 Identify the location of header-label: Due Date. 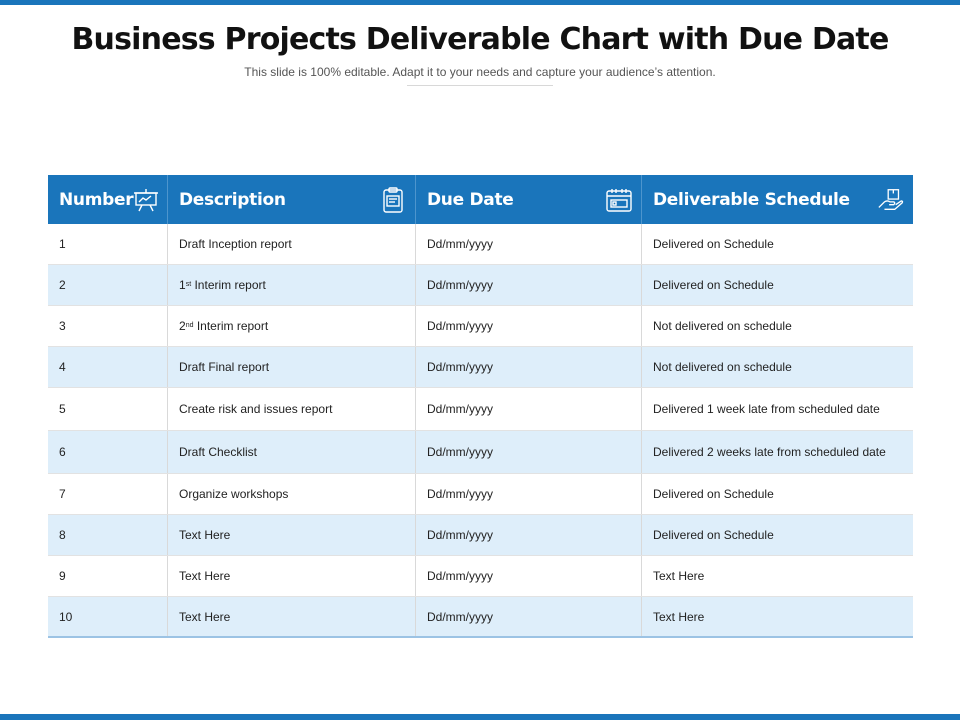
(470, 199).